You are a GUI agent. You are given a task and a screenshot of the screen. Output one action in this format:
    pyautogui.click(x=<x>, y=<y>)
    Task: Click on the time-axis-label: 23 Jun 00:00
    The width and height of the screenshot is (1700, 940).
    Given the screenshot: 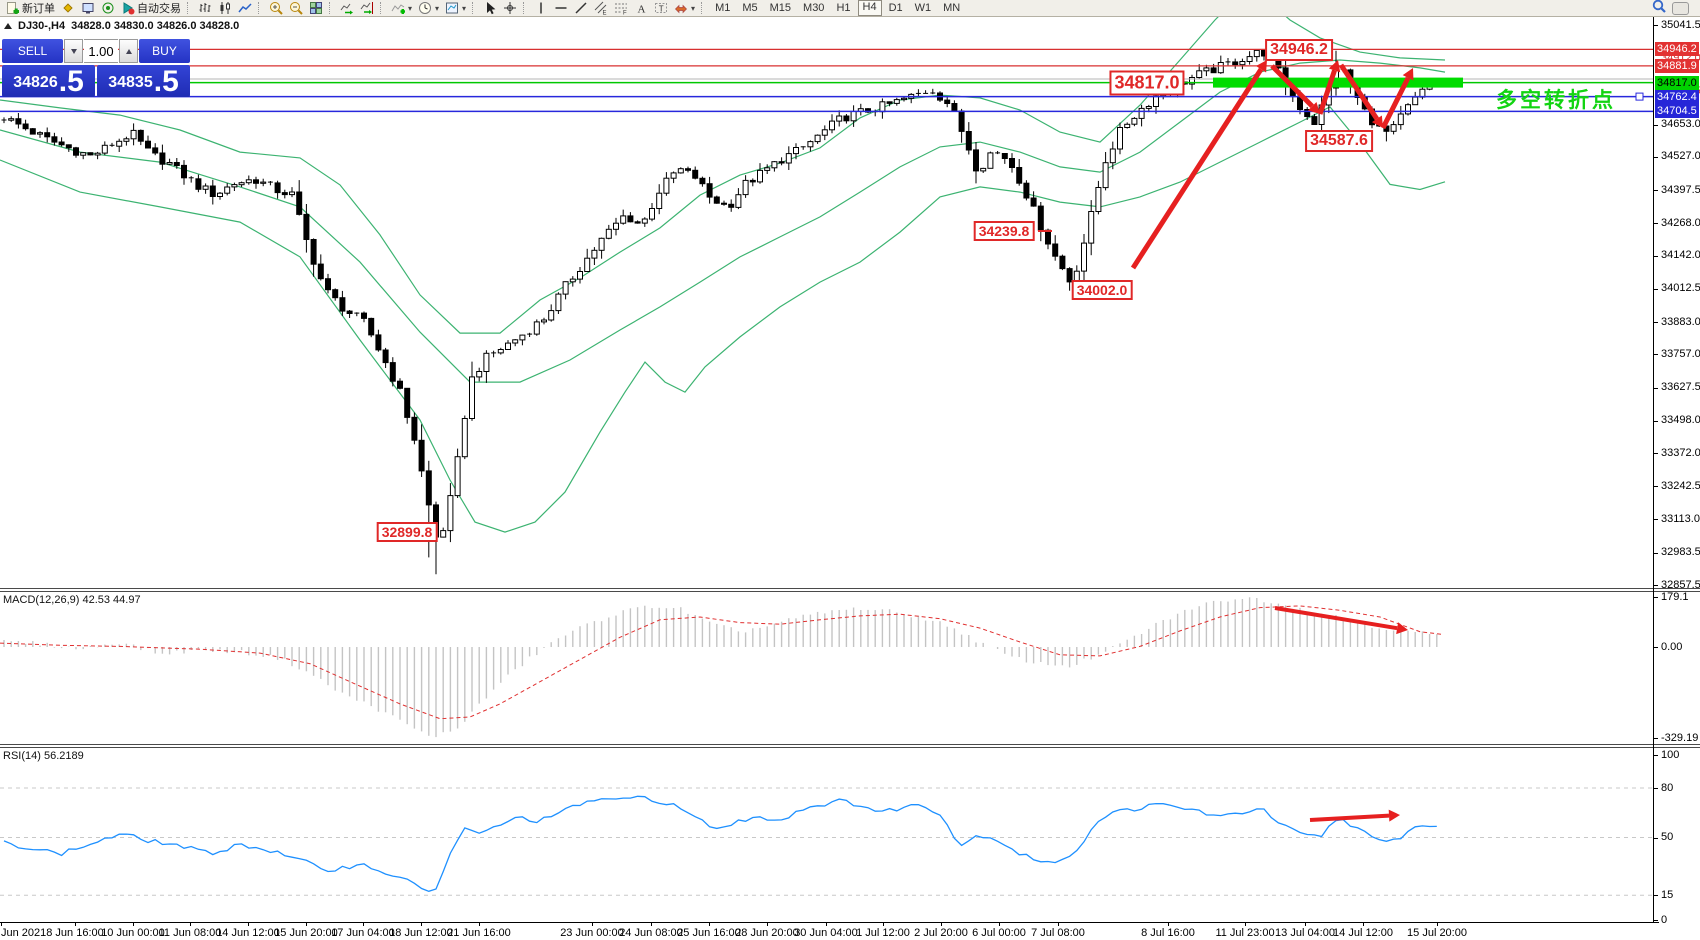 What is the action you would take?
    pyautogui.click(x=592, y=933)
    